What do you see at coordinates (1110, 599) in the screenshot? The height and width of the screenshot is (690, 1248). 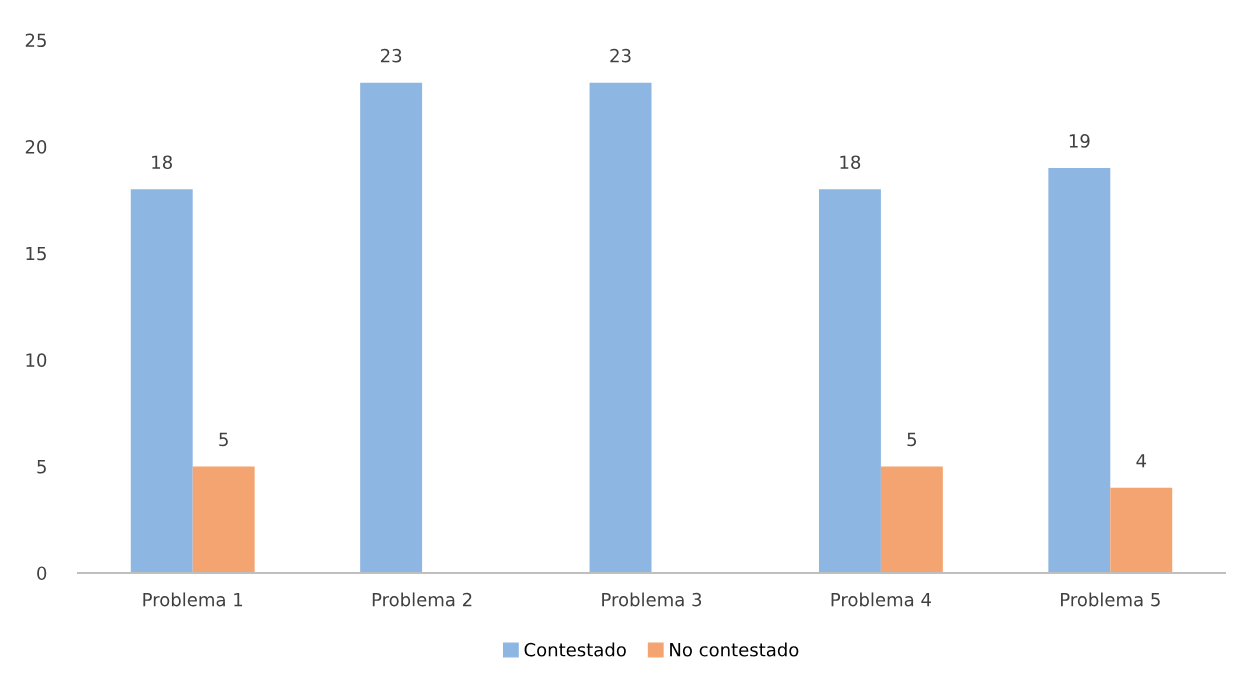 I see `x-tick-label: Problema 5` at bounding box center [1110, 599].